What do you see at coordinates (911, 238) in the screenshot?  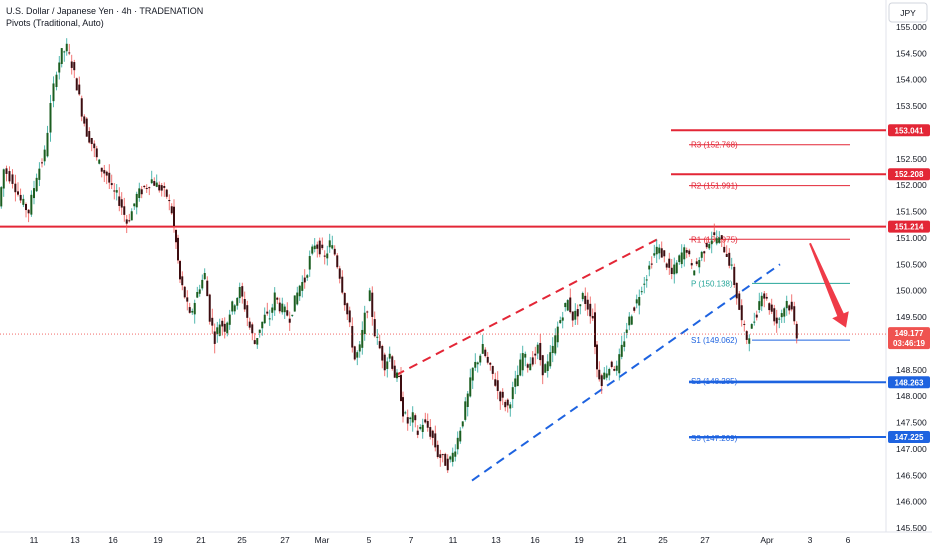 I see `price-tick-8: 151.000` at bounding box center [911, 238].